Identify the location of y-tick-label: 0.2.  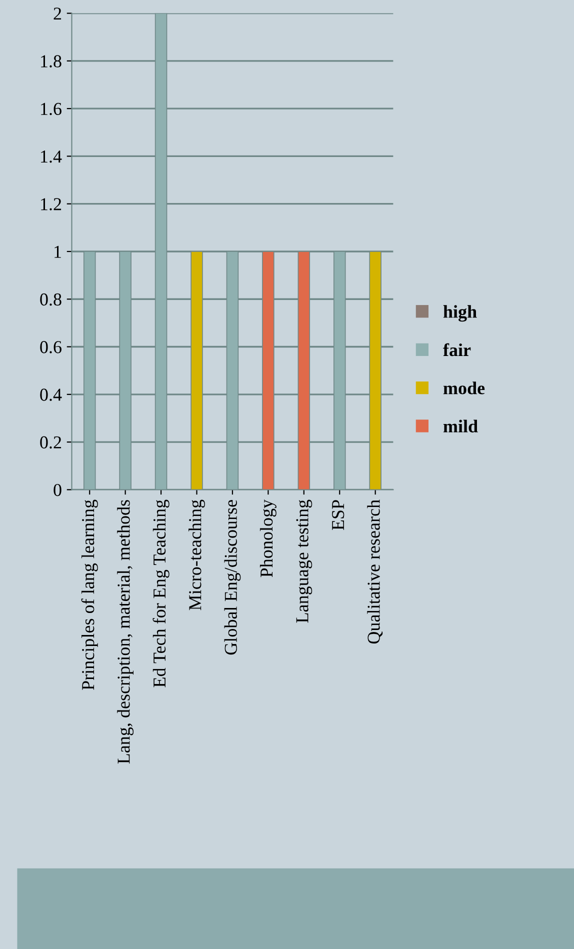
(51, 442).